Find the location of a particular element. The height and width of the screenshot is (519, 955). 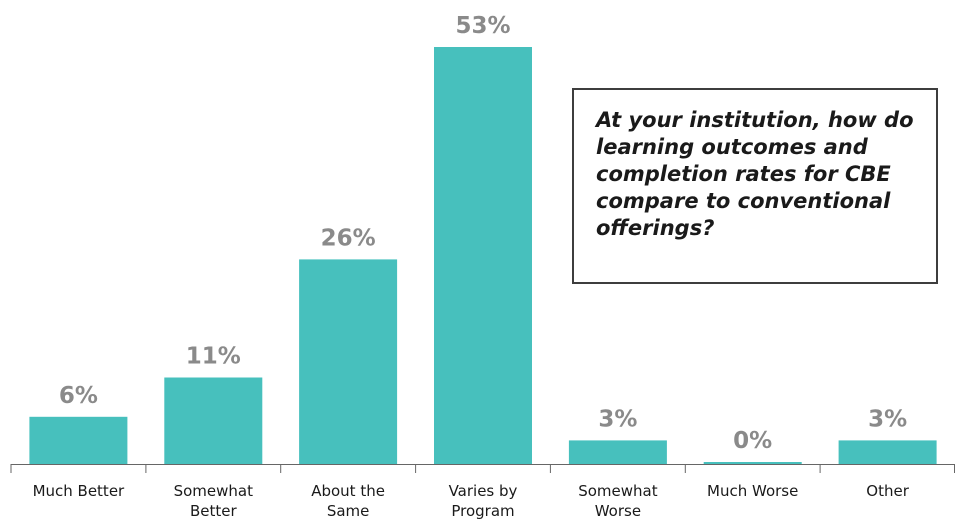

tick-label-1: Somewhat Better is located at coordinates (214, 500).